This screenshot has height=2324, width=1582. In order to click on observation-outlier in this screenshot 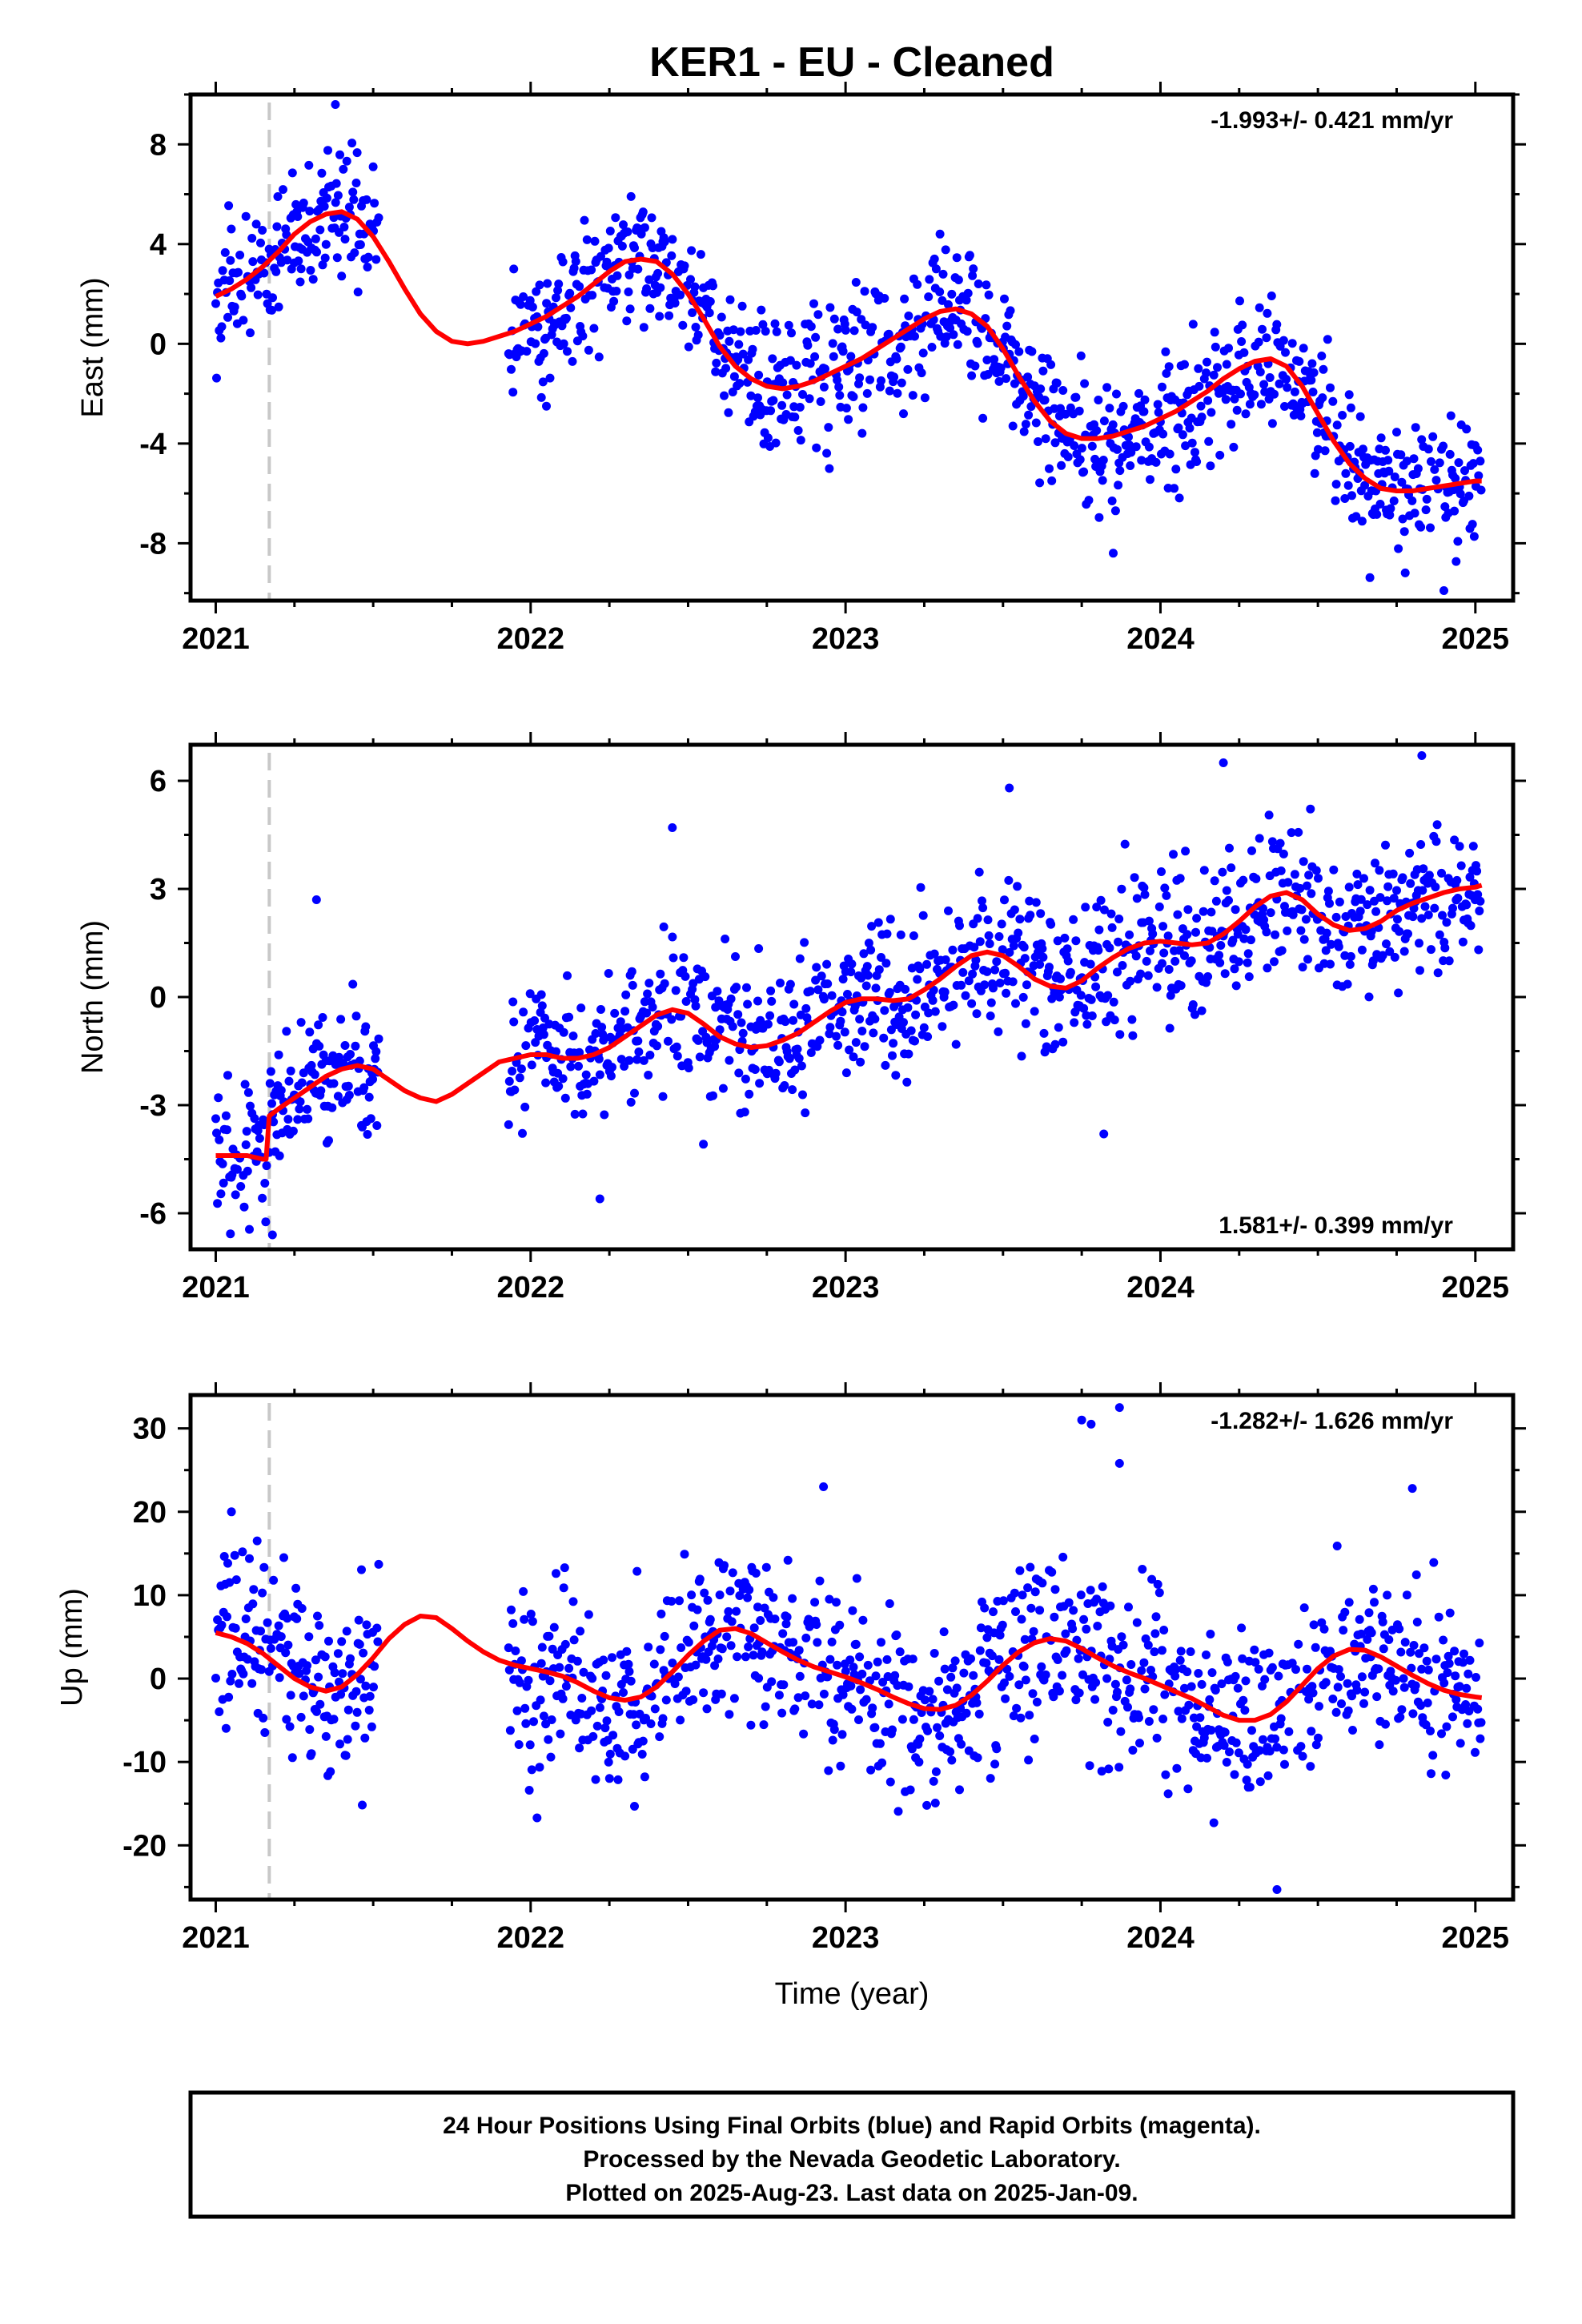, I will do `click(1104, 1134)`.